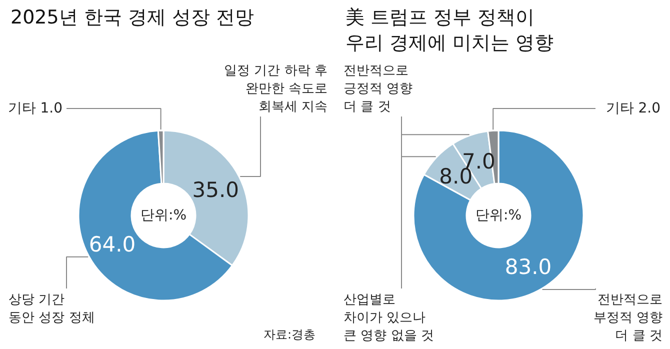 The width and height of the screenshot is (670, 349). What do you see at coordinates (216, 190) in the screenshot?
I see `data-label: 35.0` at bounding box center [216, 190].